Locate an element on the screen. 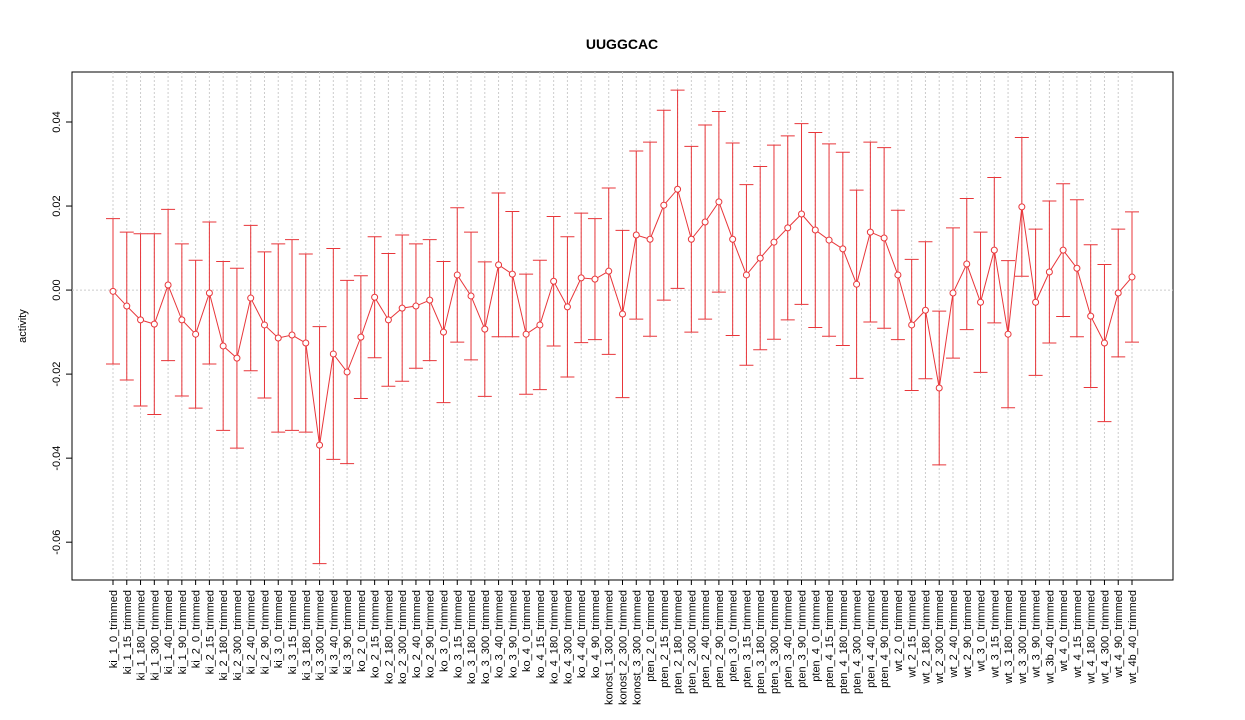 The width and height of the screenshot is (1245, 720). x-tick-label: wt_2_40_trimmed is located at coordinates (954, 634).